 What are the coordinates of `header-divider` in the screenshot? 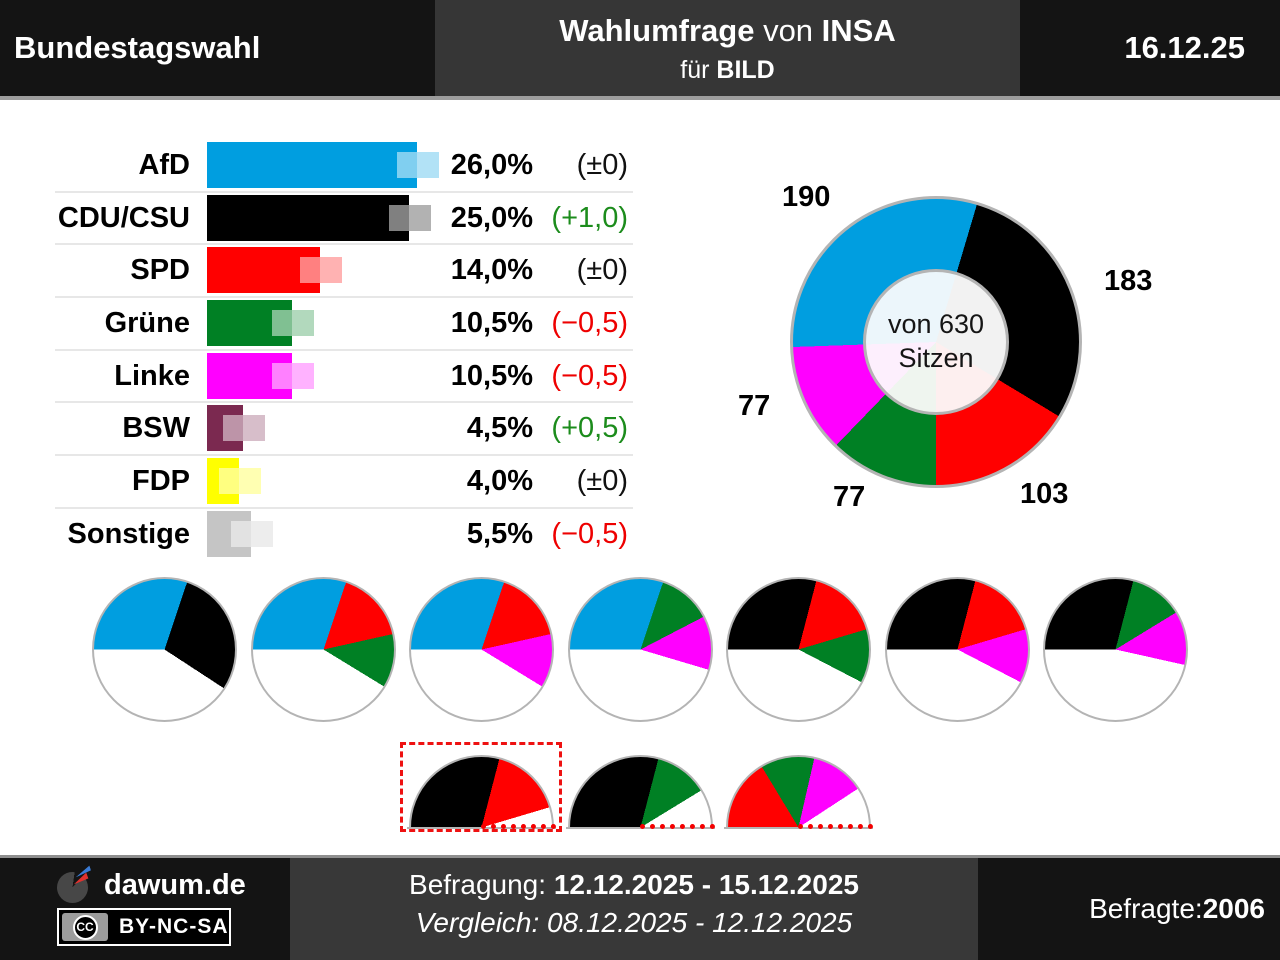 It's located at (640, 98).